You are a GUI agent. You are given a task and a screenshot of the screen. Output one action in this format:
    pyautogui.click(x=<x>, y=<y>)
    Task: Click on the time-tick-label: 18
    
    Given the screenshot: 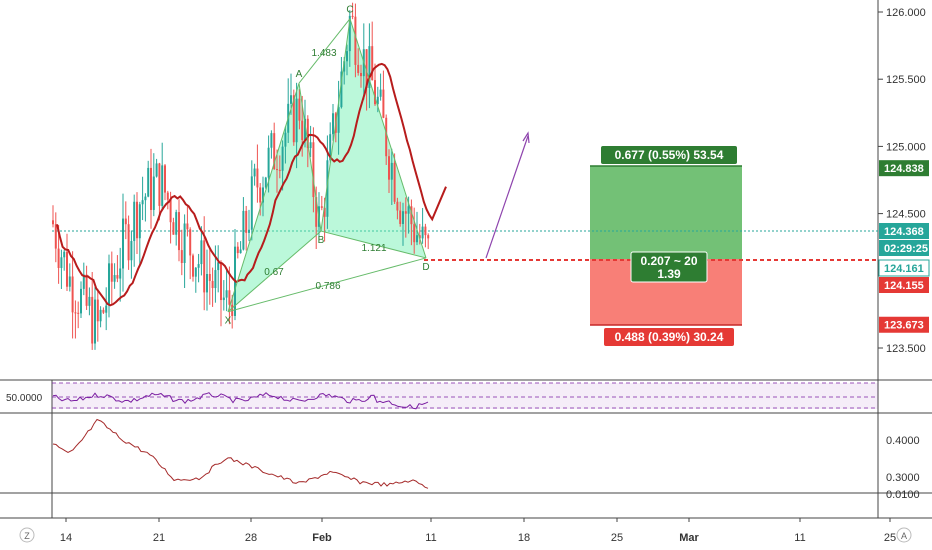 What is the action you would take?
    pyautogui.click(x=524, y=538)
    